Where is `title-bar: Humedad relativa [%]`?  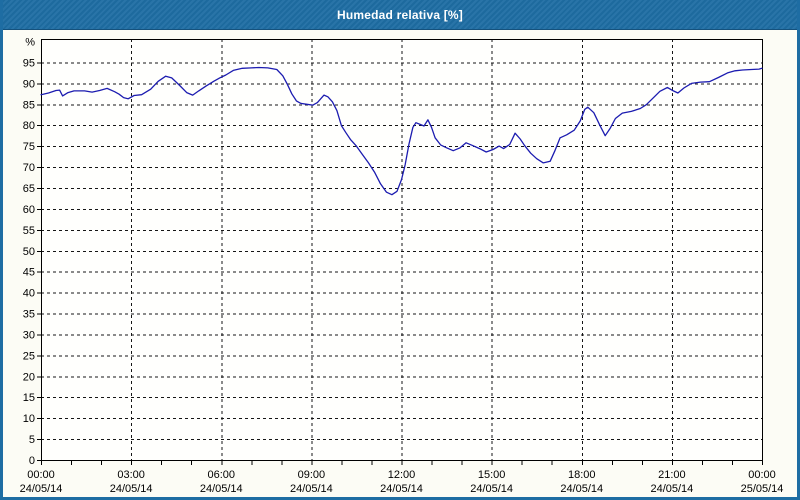 title-bar: Humedad relativa [%] is located at coordinates (400, 15).